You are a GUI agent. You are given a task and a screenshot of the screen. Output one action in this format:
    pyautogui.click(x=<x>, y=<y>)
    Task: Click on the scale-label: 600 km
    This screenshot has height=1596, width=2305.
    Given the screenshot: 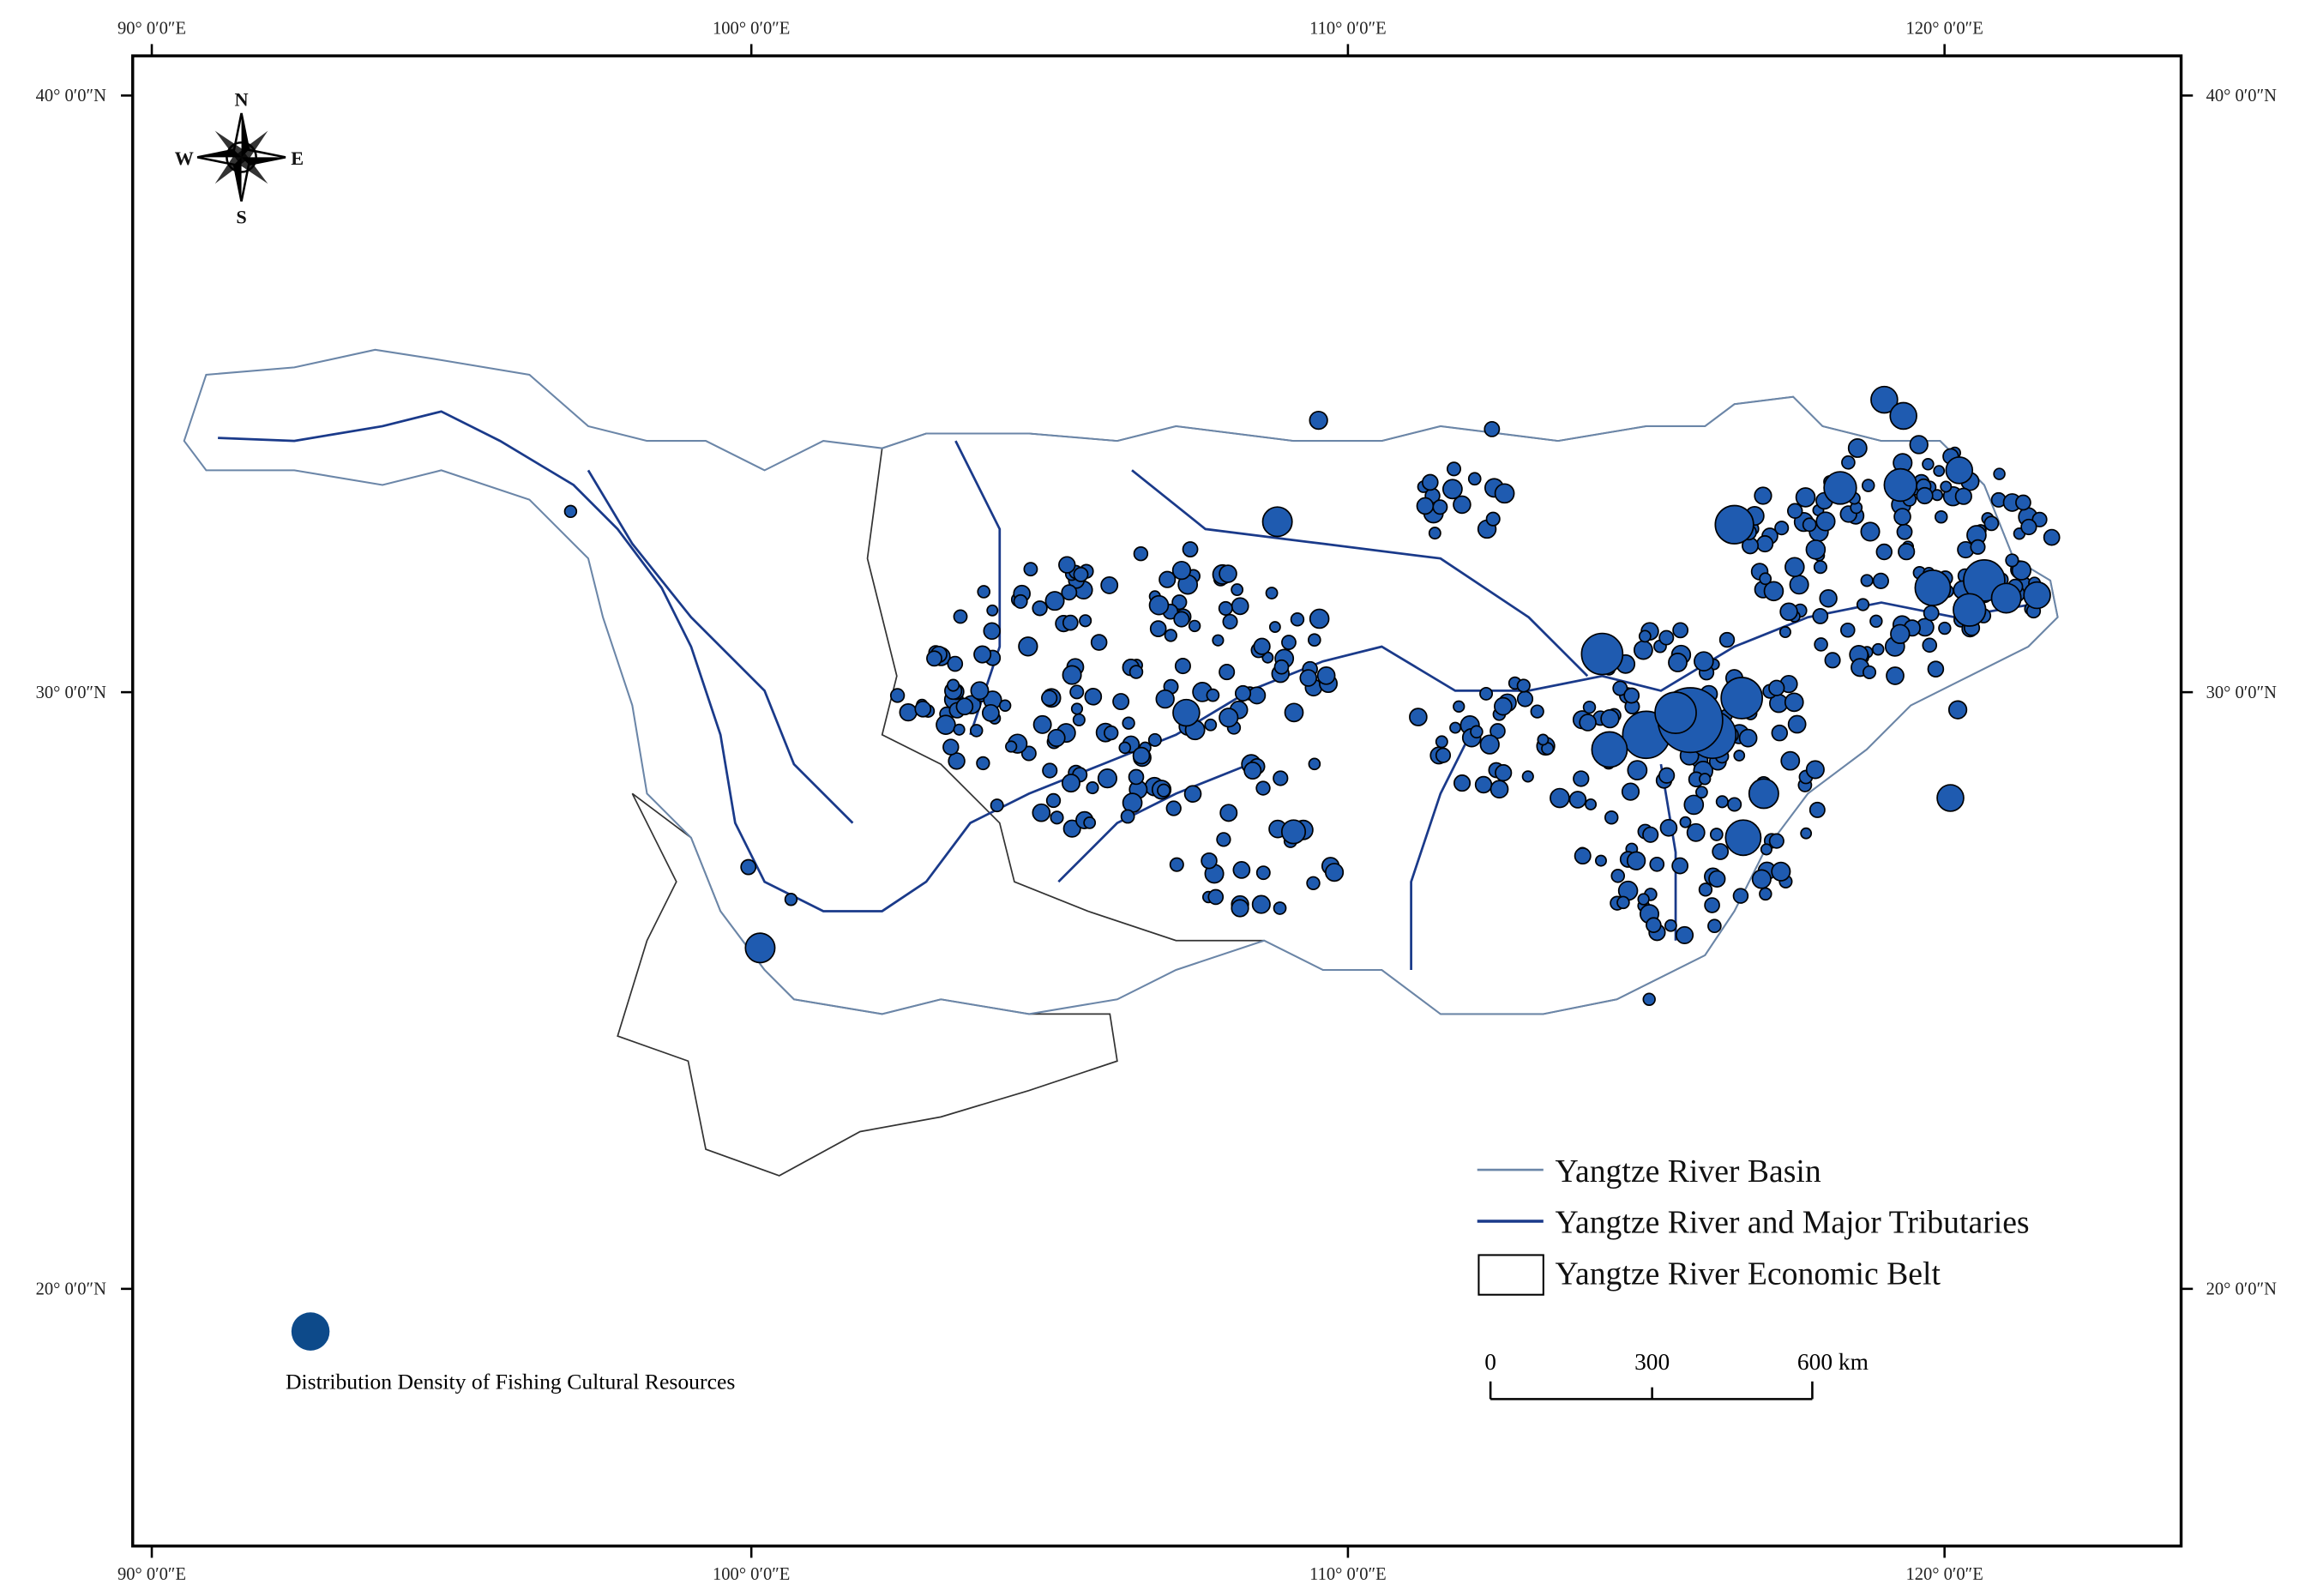 What is the action you would take?
    pyautogui.click(x=1833, y=1362)
    